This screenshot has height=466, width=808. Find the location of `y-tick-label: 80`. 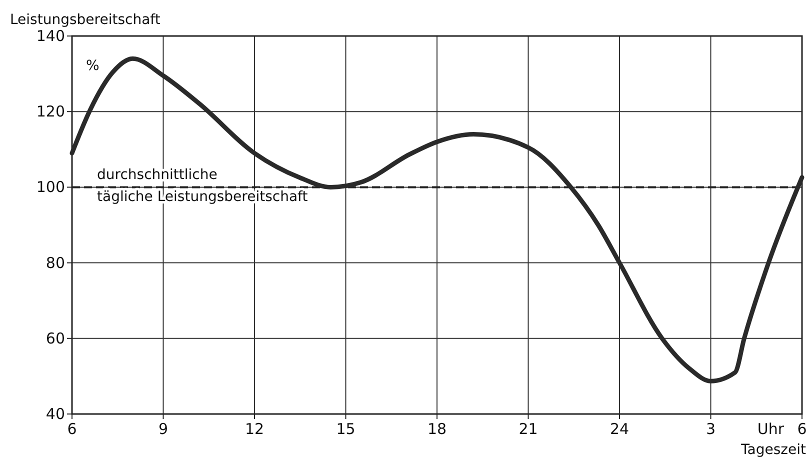

y-tick-label: 80 is located at coordinates (55, 263).